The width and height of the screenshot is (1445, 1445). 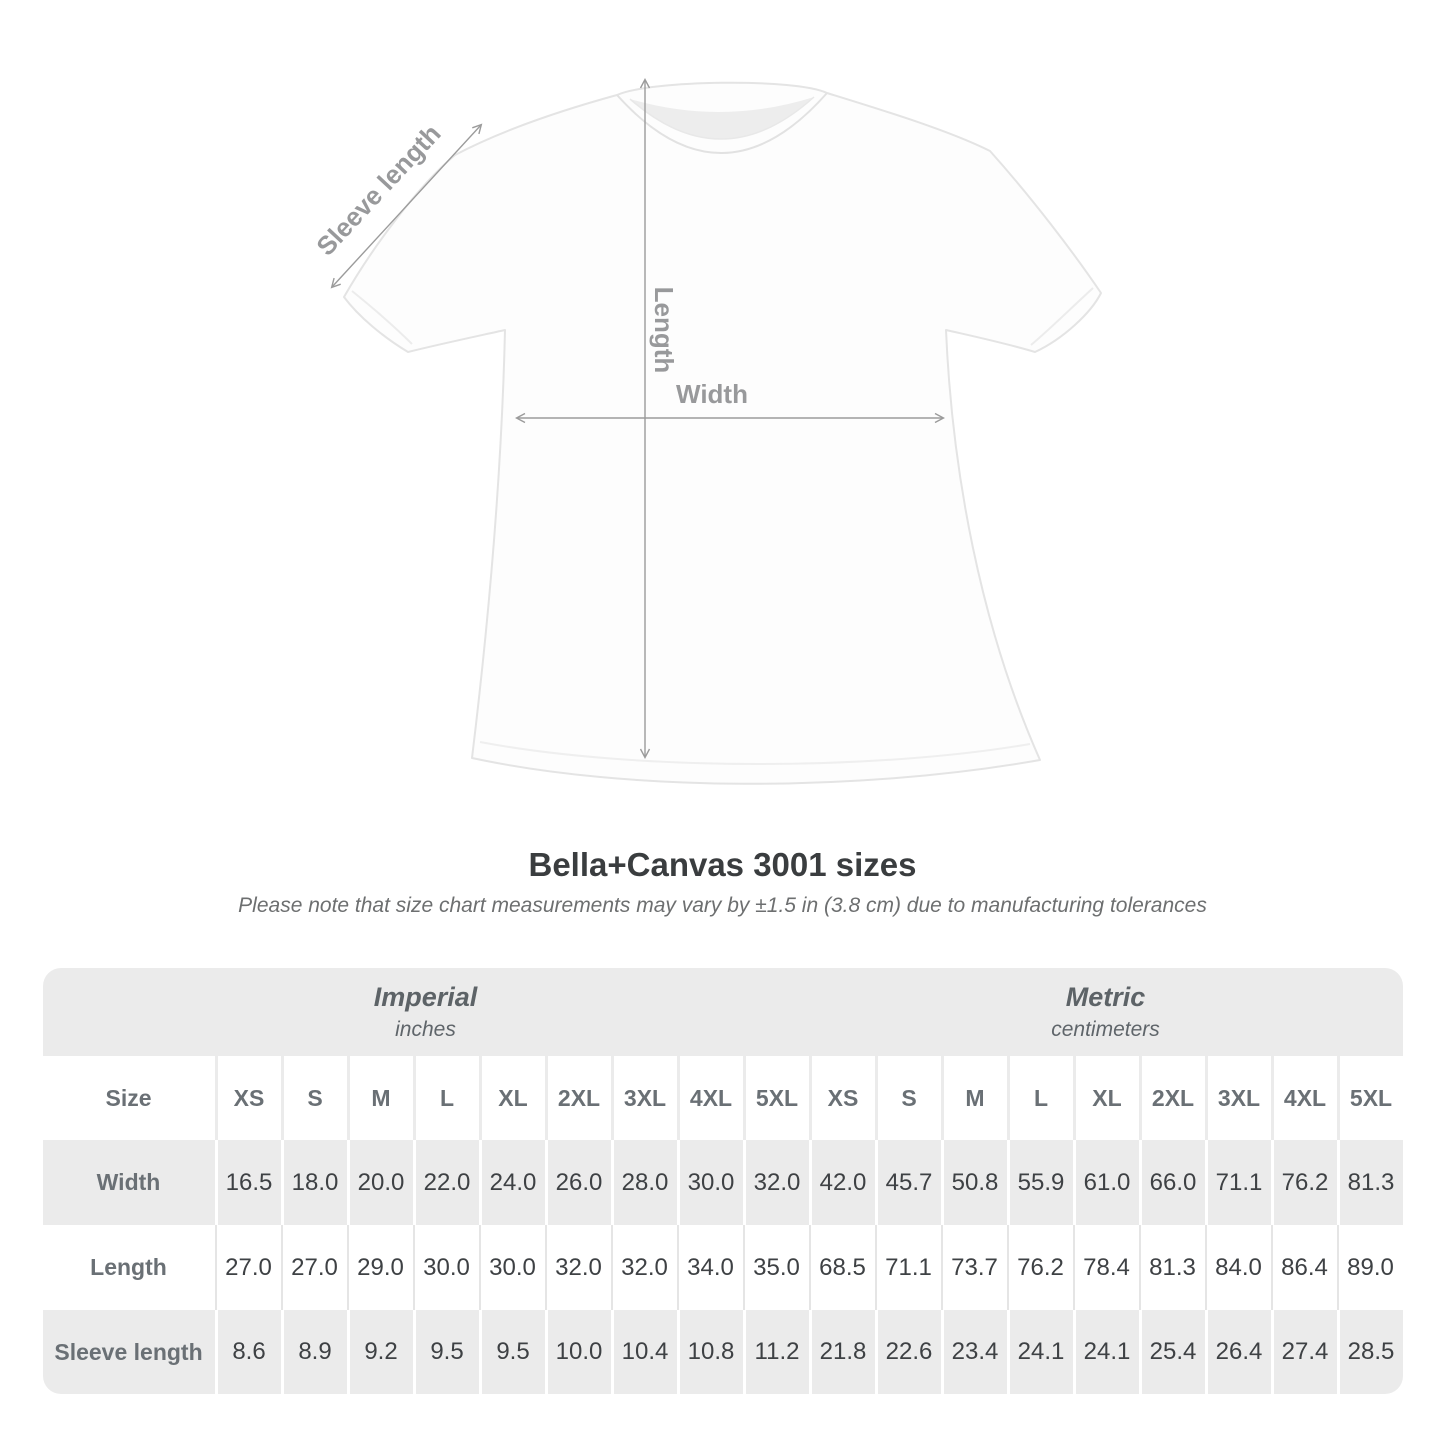 I want to click on size-header-metric-m: M, so click(x=973, y=1098).